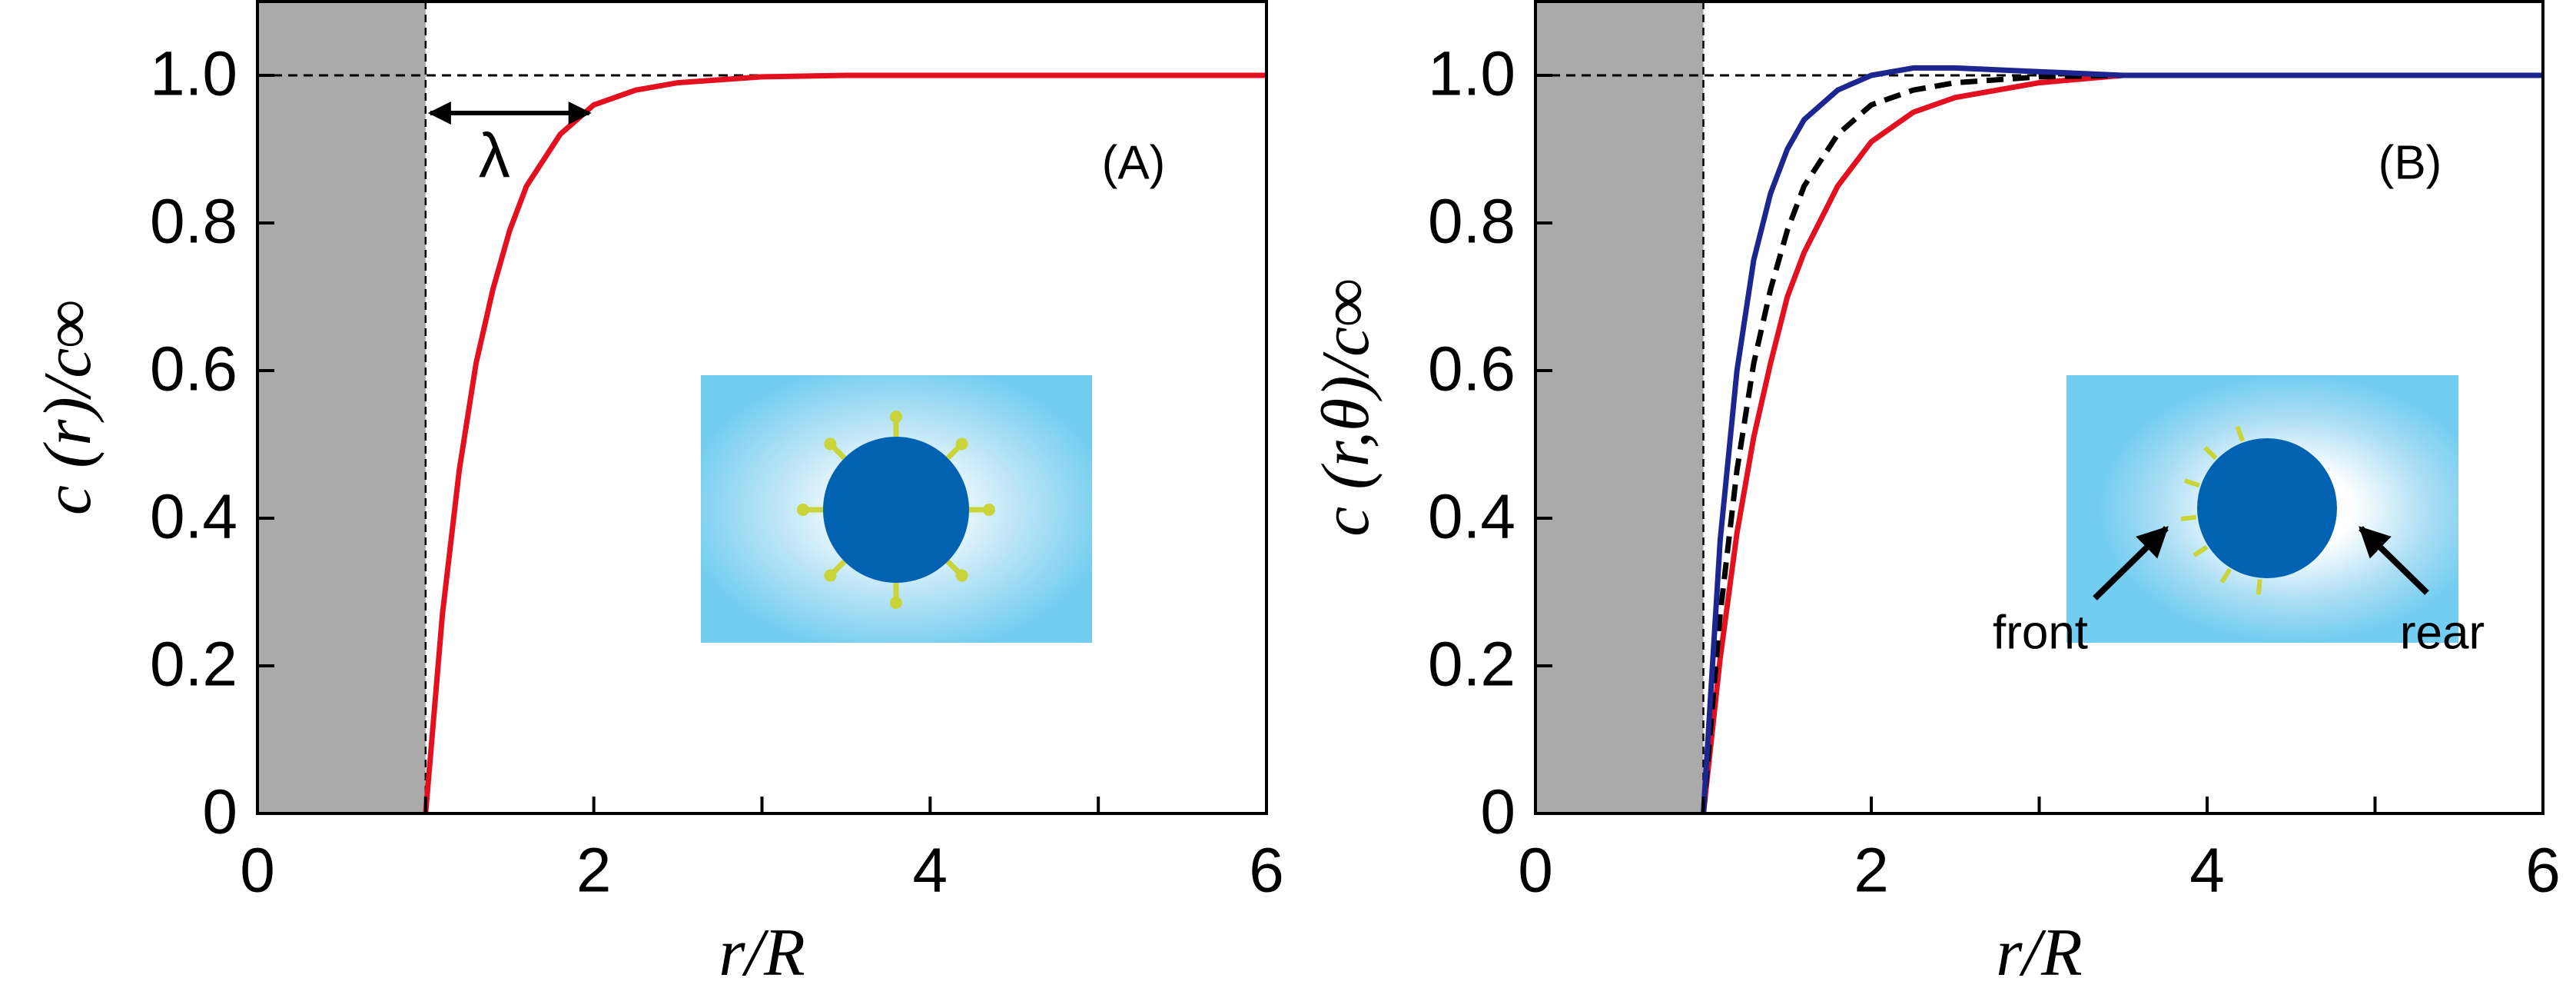 The image size is (2576, 998). I want to click on annotation: λ, so click(495, 156).